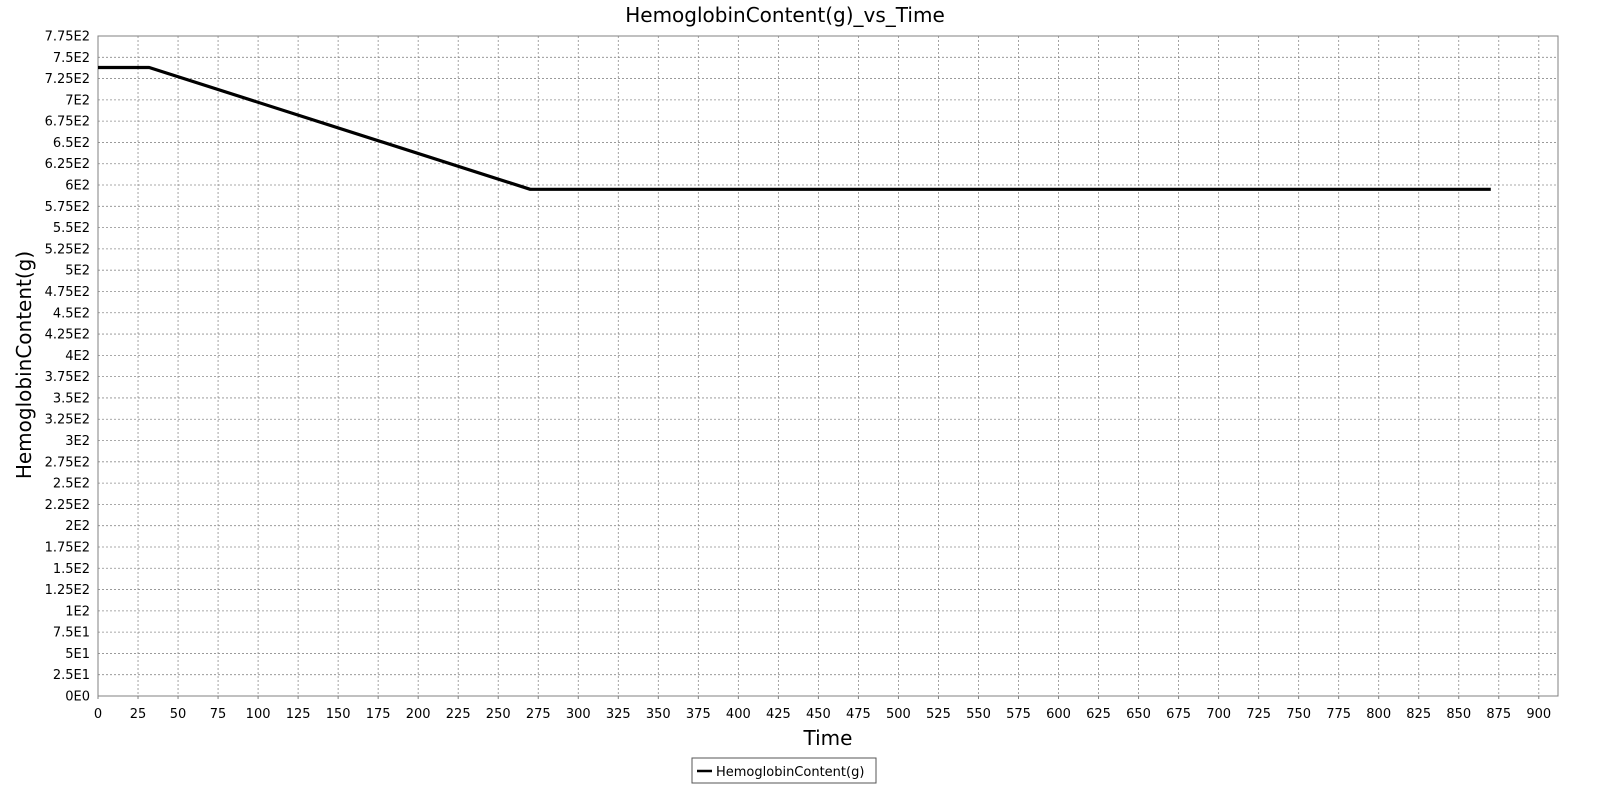  I want to click on y-tick-label: 1.25E2, so click(67, 590).